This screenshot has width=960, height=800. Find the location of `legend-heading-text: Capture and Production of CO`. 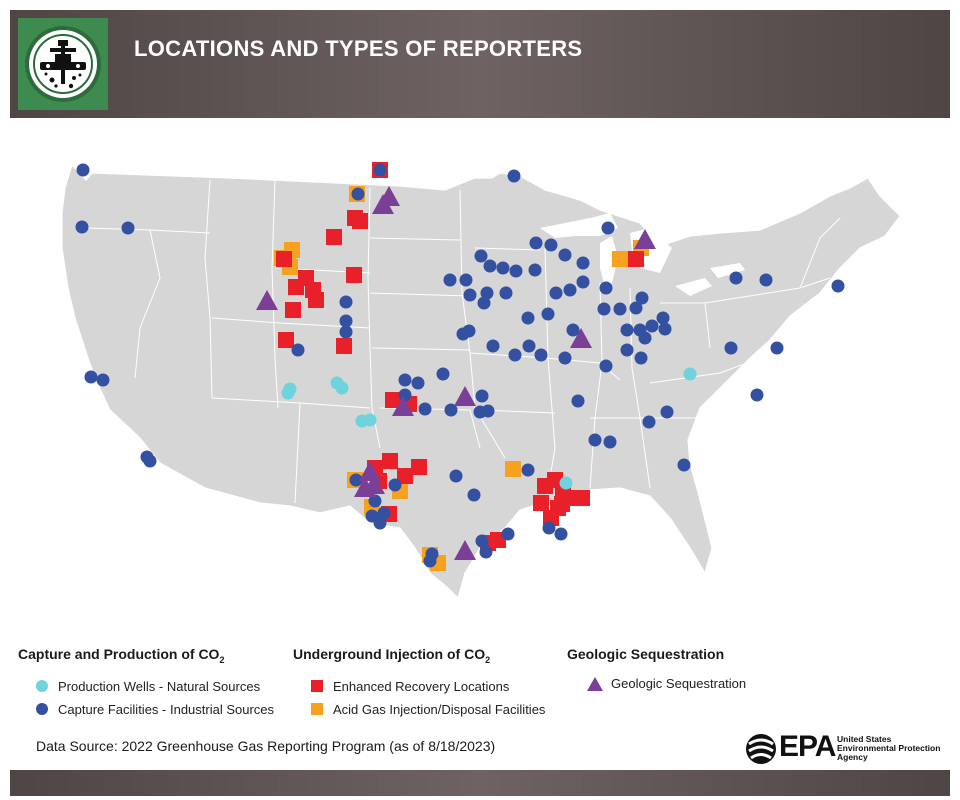

legend-heading-text: Capture and Production of CO is located at coordinates (119, 654).